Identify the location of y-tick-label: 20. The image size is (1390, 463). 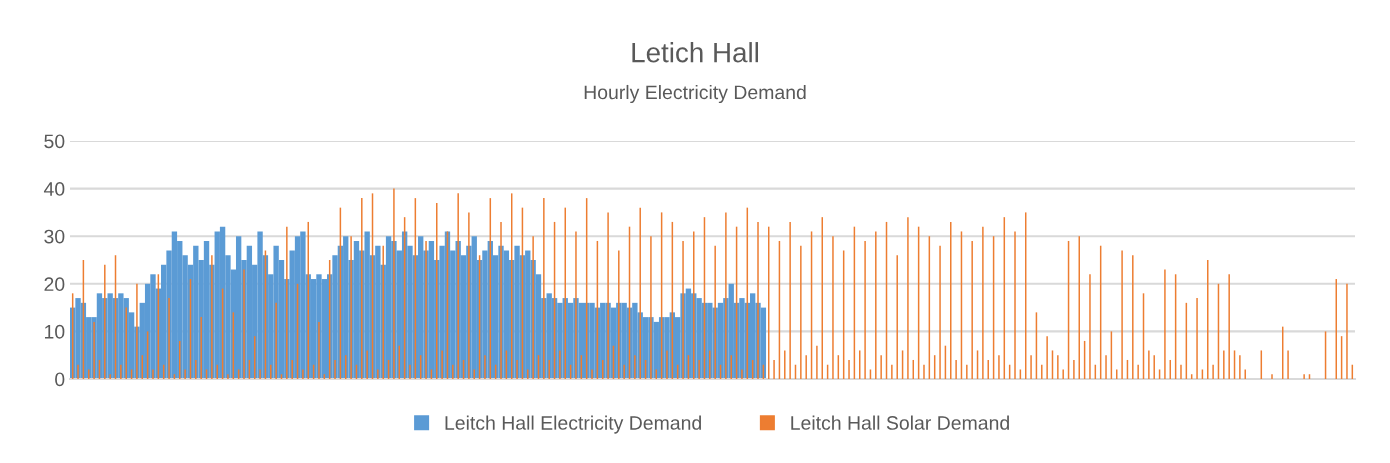
(54, 284).